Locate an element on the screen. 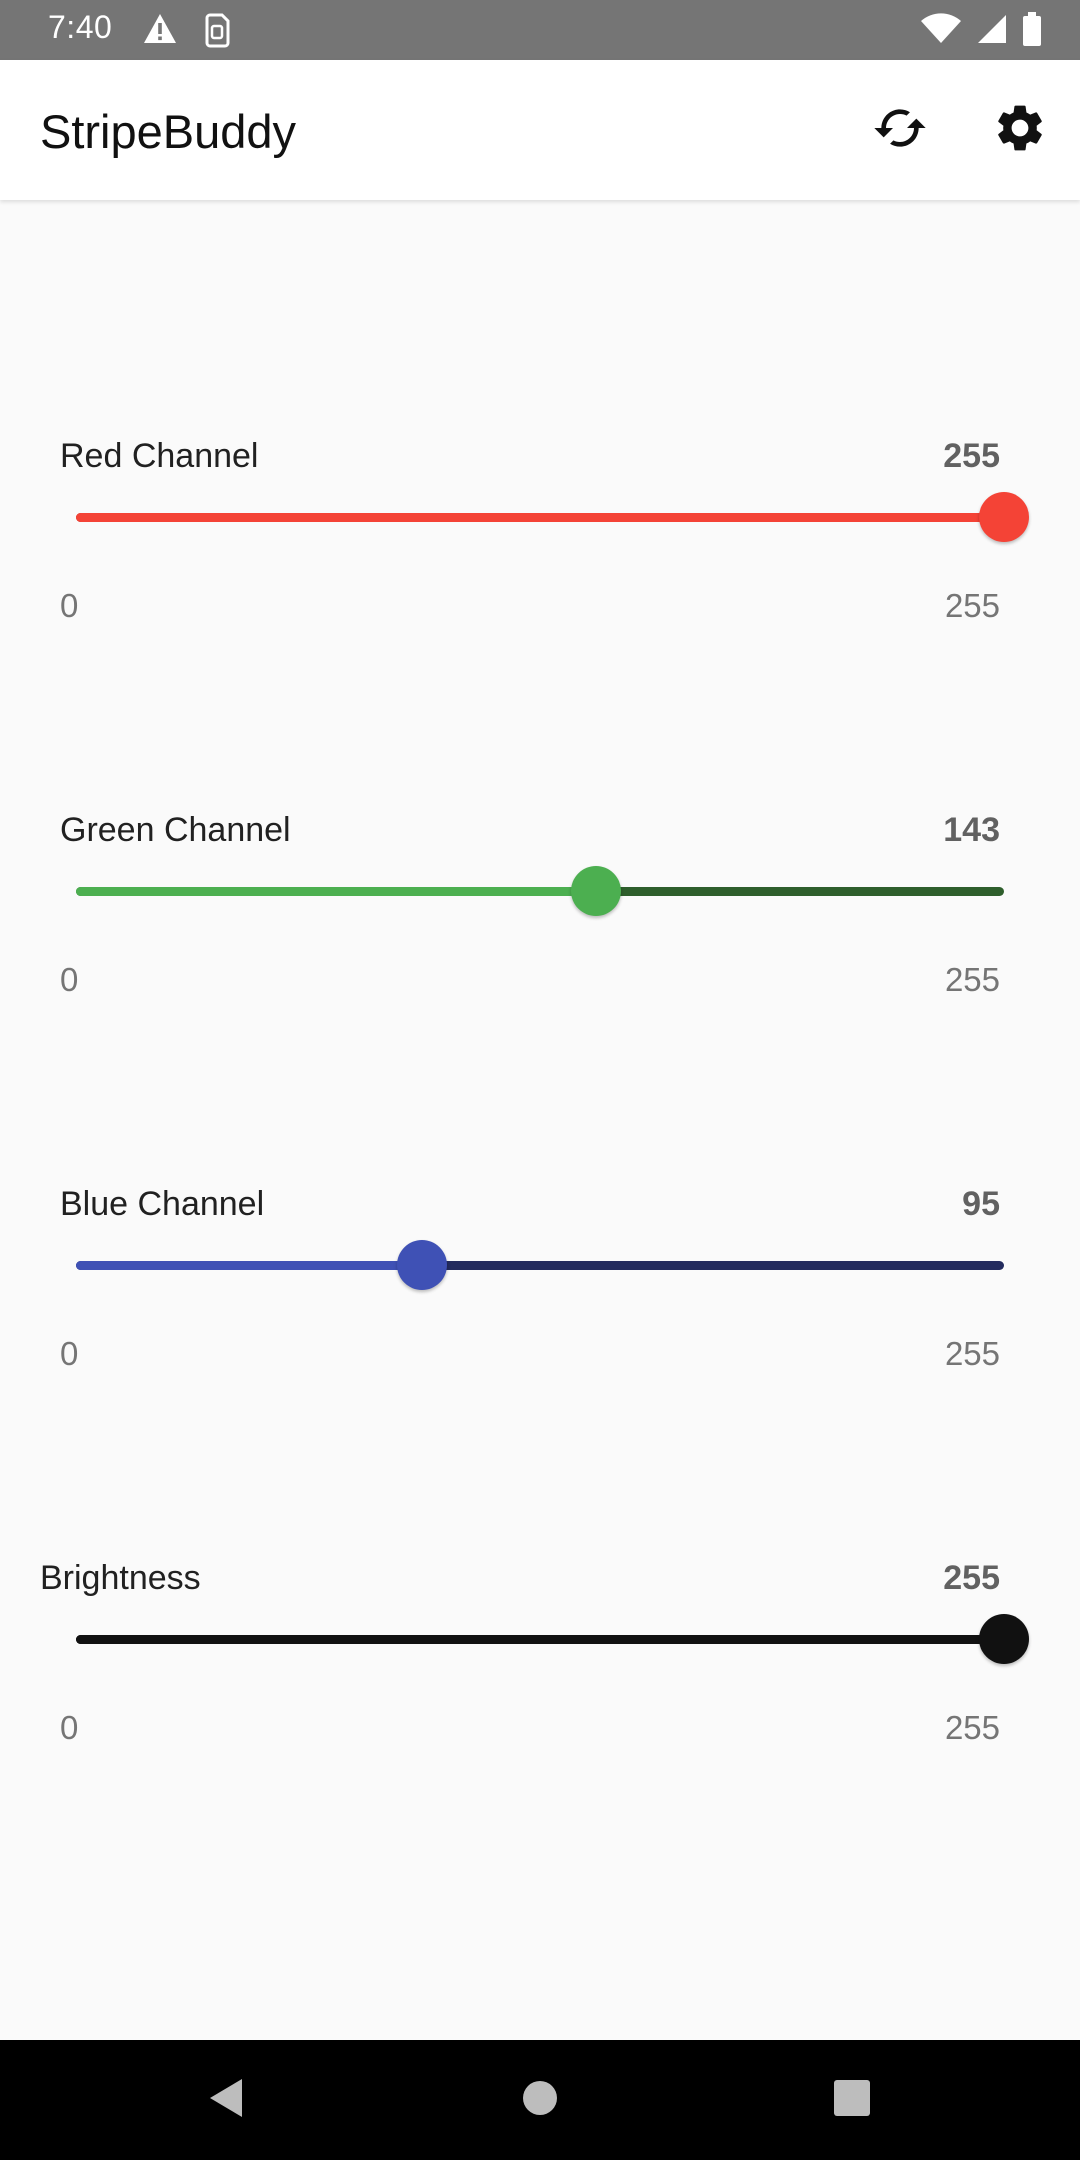 The image size is (1080, 2160). sync-icon is located at coordinates (900, 130).